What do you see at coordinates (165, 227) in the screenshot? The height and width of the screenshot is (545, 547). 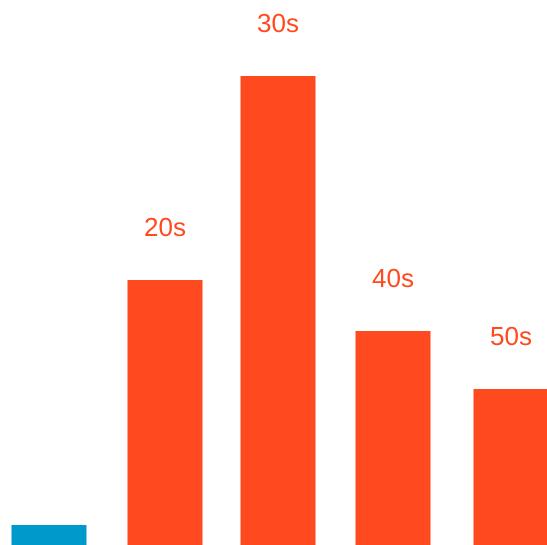 I see `bar-label-1: 20s` at bounding box center [165, 227].